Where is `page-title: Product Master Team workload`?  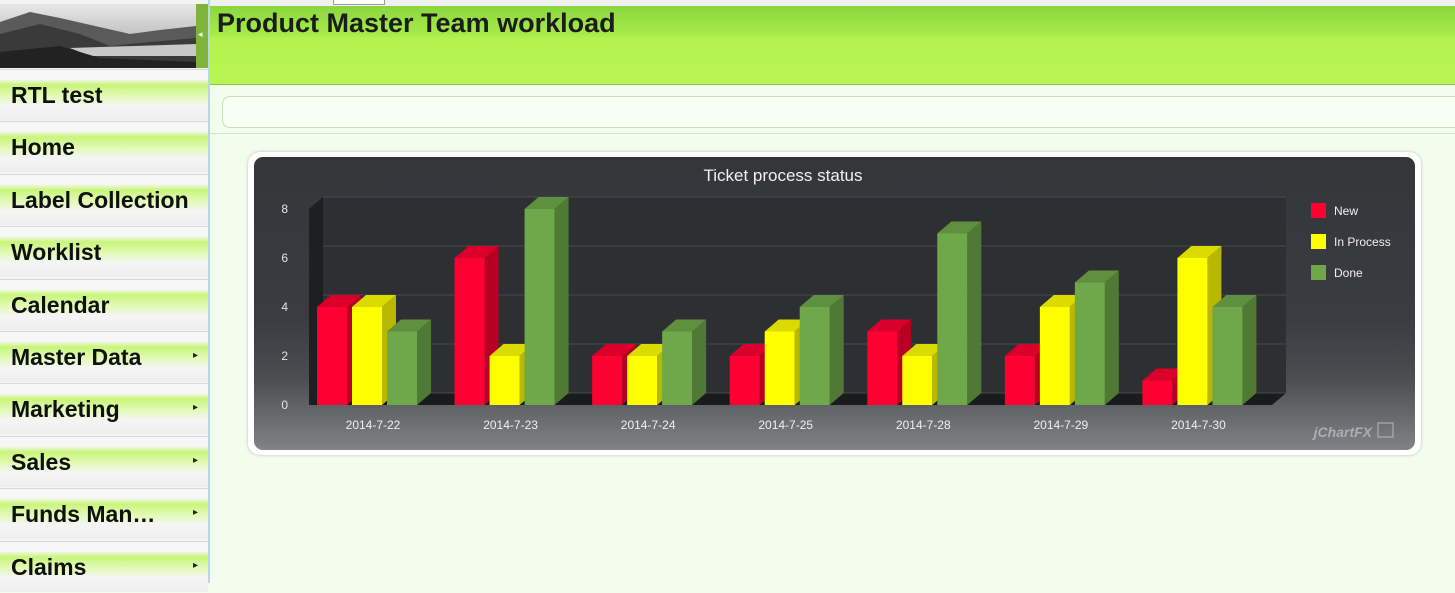
page-title: Product Master Team workload is located at coordinates (416, 23).